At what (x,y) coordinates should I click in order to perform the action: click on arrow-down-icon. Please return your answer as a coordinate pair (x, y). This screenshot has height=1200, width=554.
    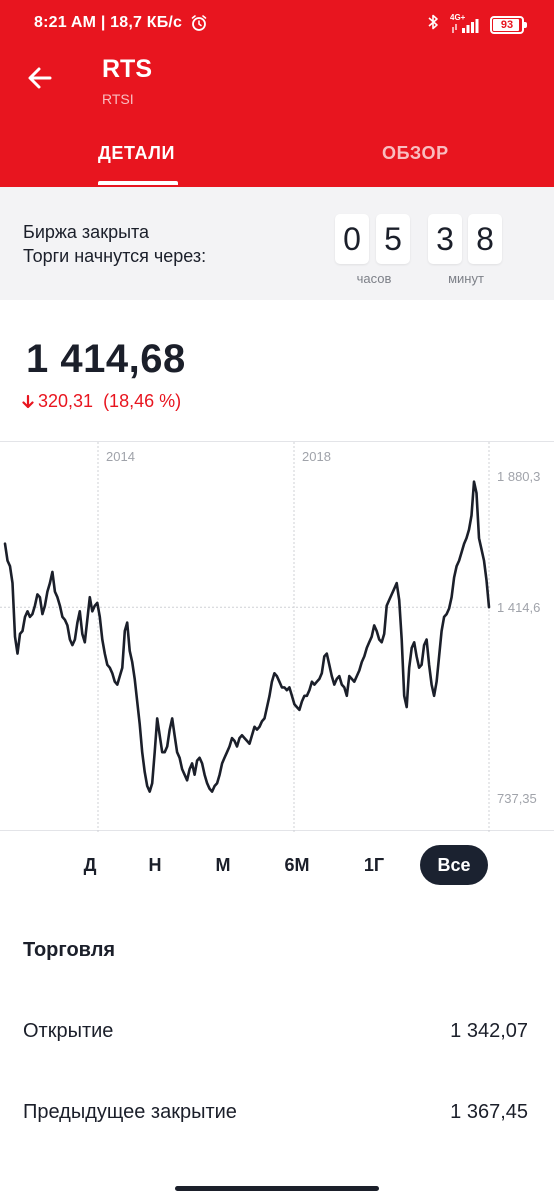
    Looking at the image, I should click on (28, 401).